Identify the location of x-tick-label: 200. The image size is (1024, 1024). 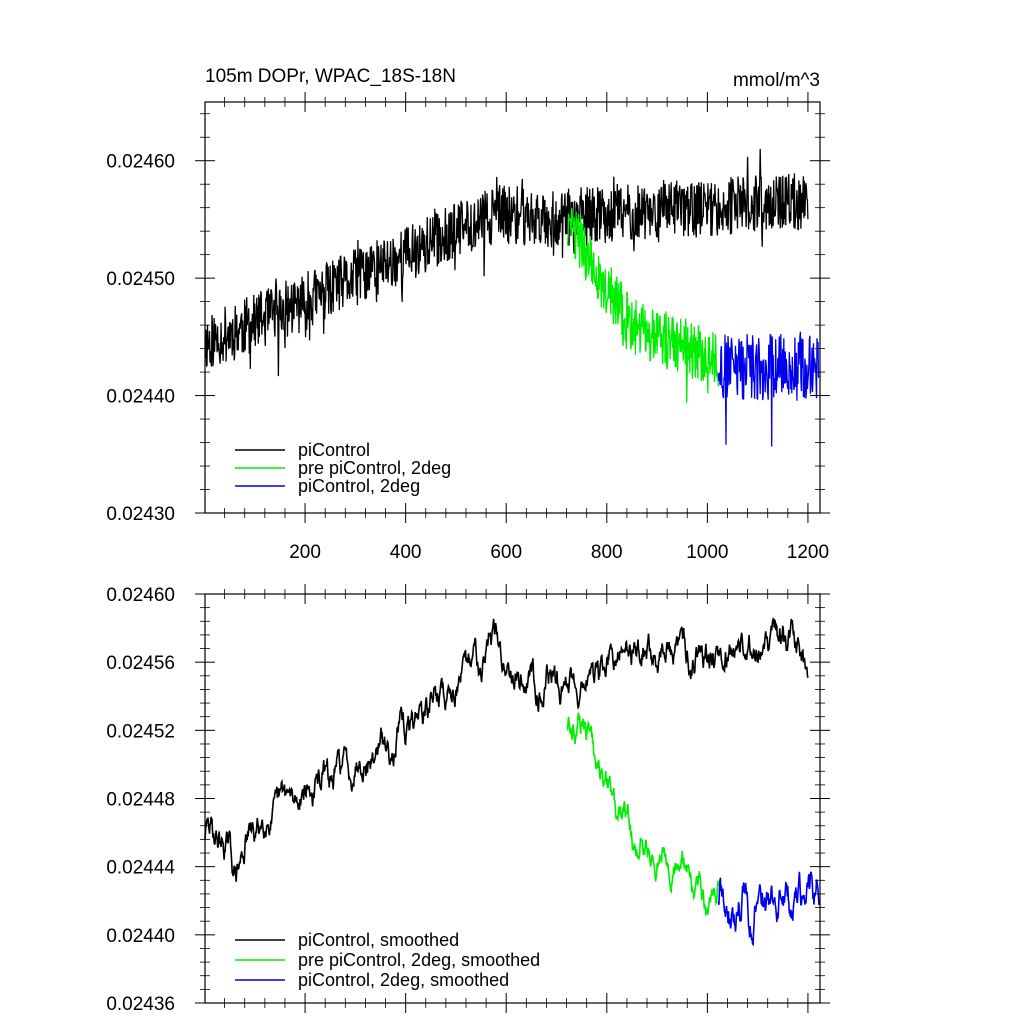
(305, 552).